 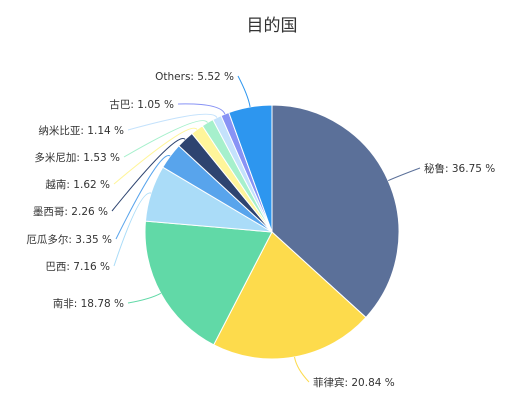 What do you see at coordinates (459, 168) in the screenshot?
I see `slice-label-0: 秘鲁: 36.75 %` at bounding box center [459, 168].